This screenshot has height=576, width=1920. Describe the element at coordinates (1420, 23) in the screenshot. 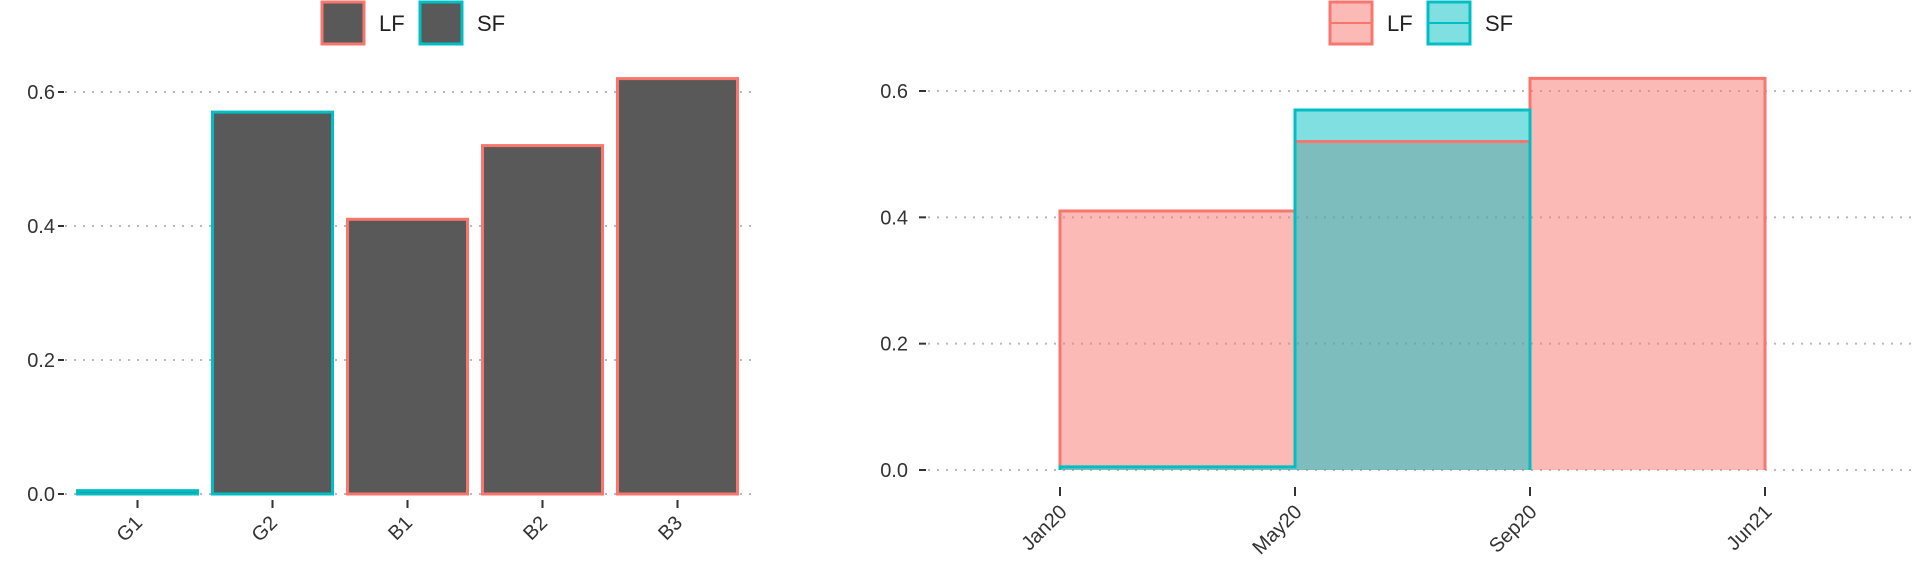

I see `area-chart-legend: LF SF` at that location.